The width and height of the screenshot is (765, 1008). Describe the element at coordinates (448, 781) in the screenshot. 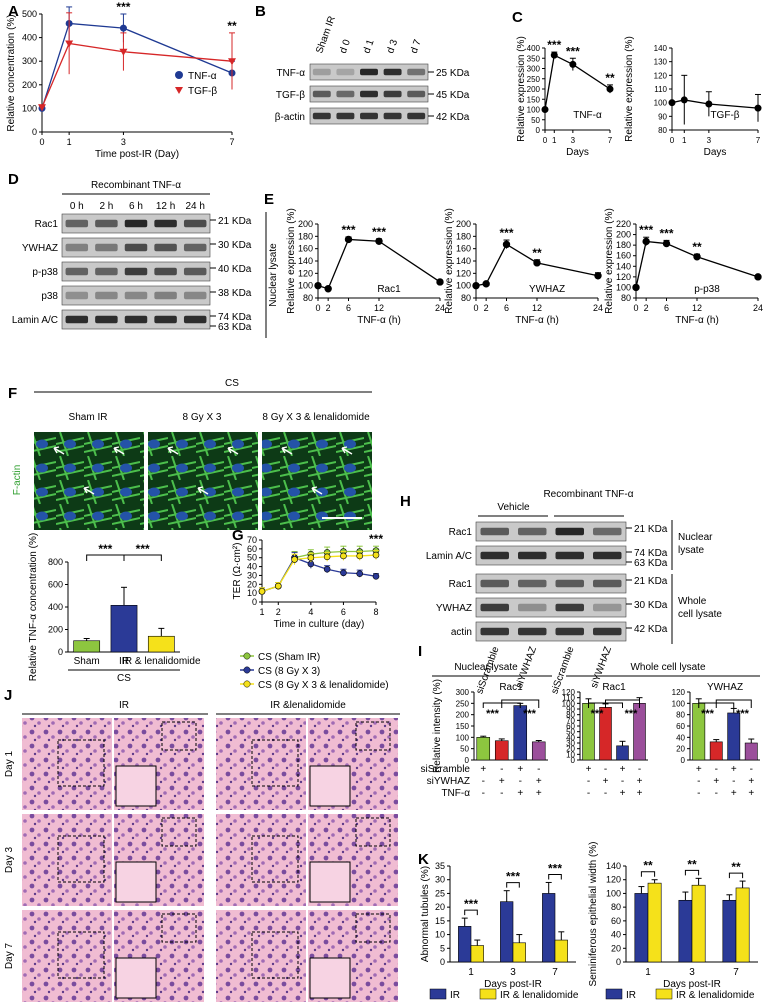

I see `row-label: siYWHAZ` at that location.